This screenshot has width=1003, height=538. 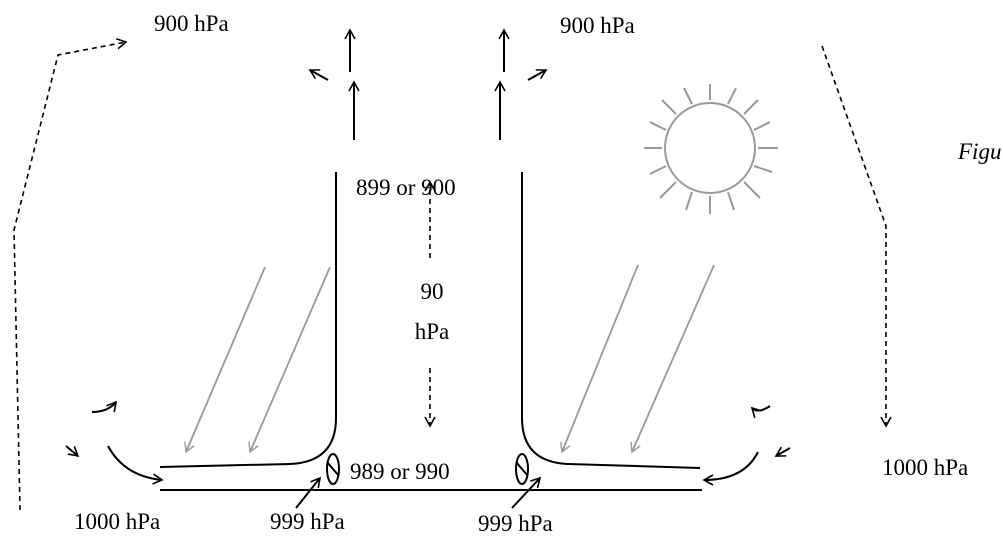 I want to click on upper-center-pressure-label: 899 or 900, so click(x=406, y=187).